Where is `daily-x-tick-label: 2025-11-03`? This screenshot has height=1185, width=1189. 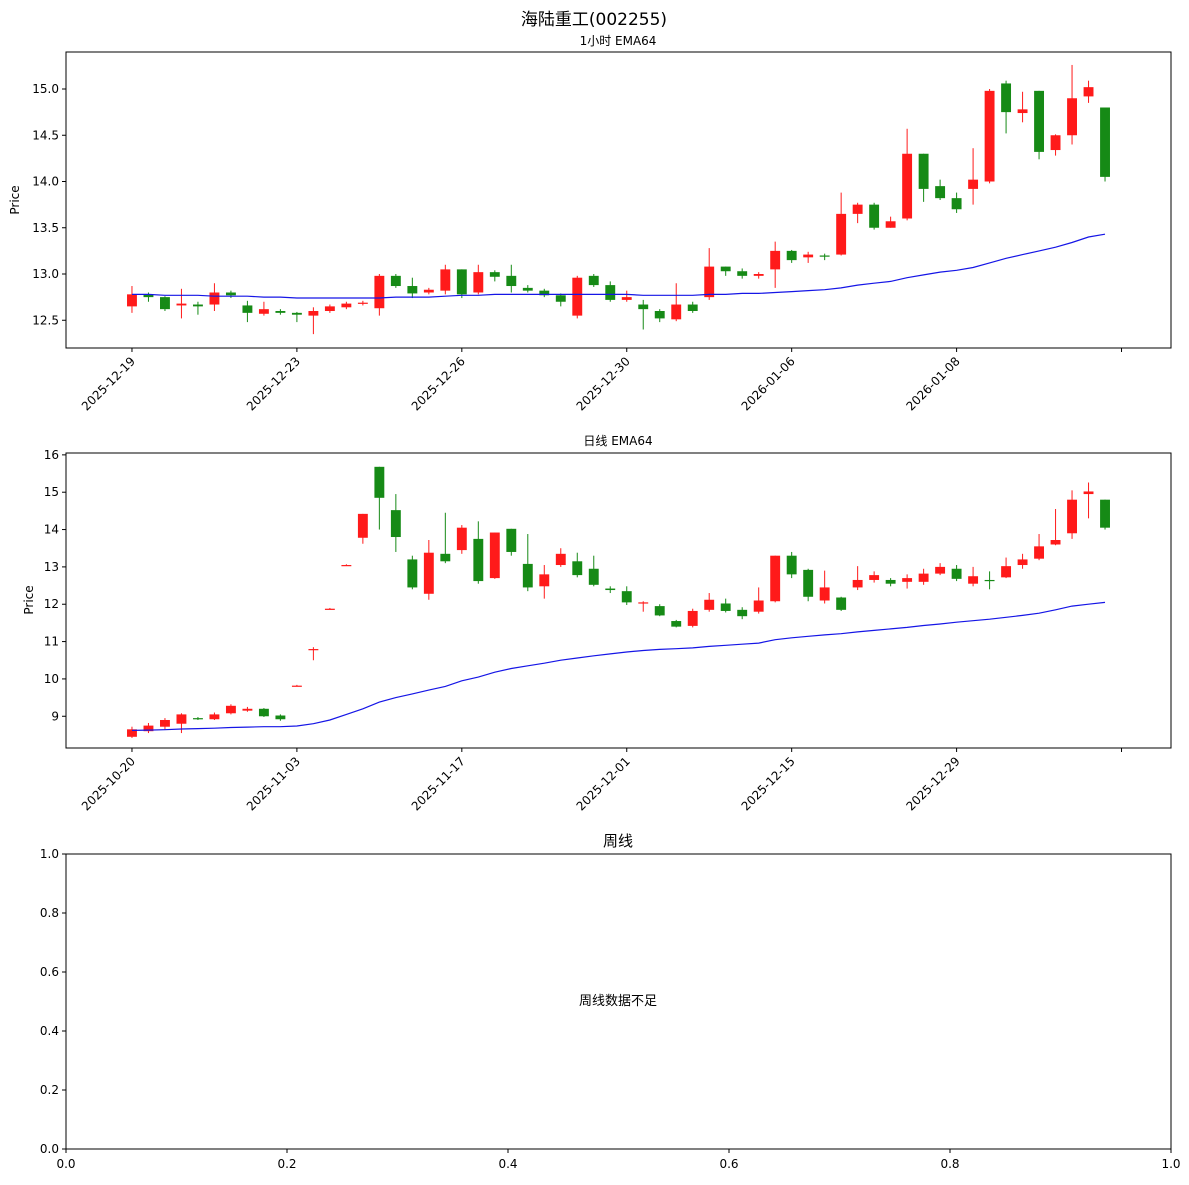 daily-x-tick-label: 2025-11-03 is located at coordinates (273, 783).